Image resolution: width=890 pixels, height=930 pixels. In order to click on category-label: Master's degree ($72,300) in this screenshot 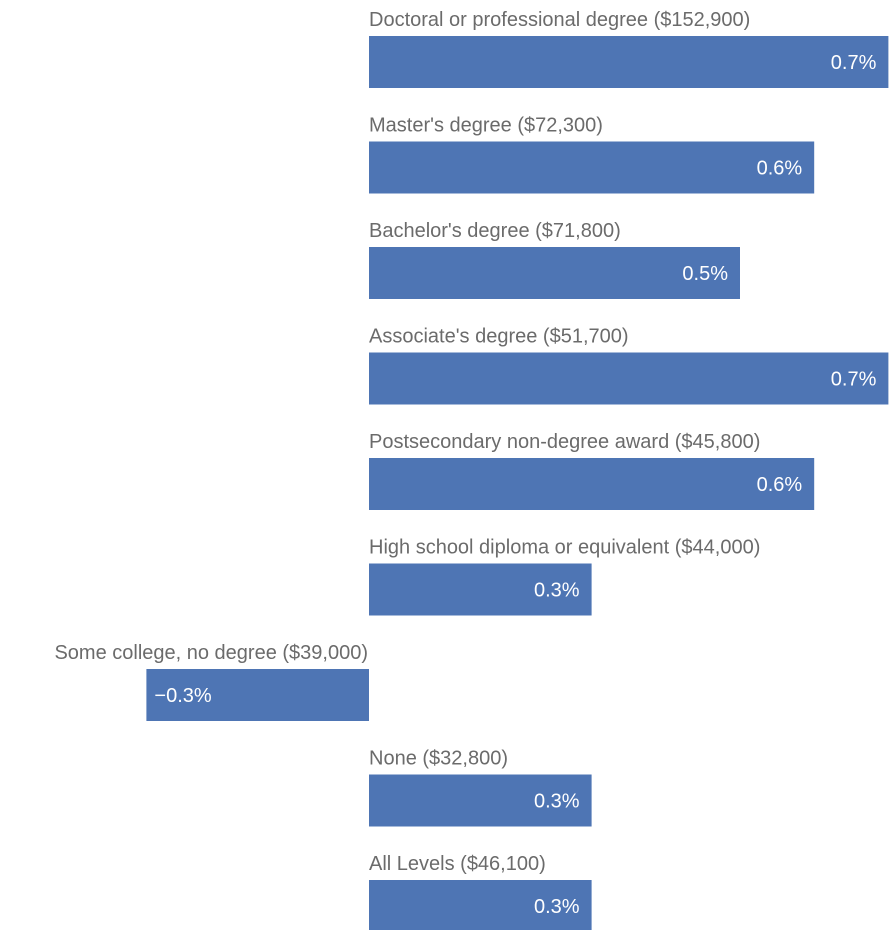, I will do `click(486, 126)`.